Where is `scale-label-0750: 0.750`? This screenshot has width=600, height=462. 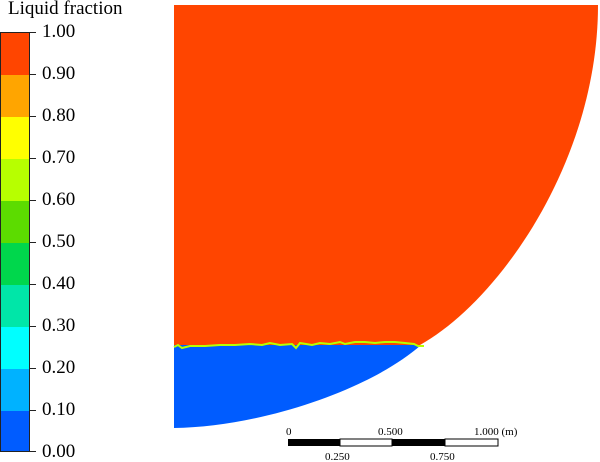
scale-label-0750: 0.750 is located at coordinates (442, 456).